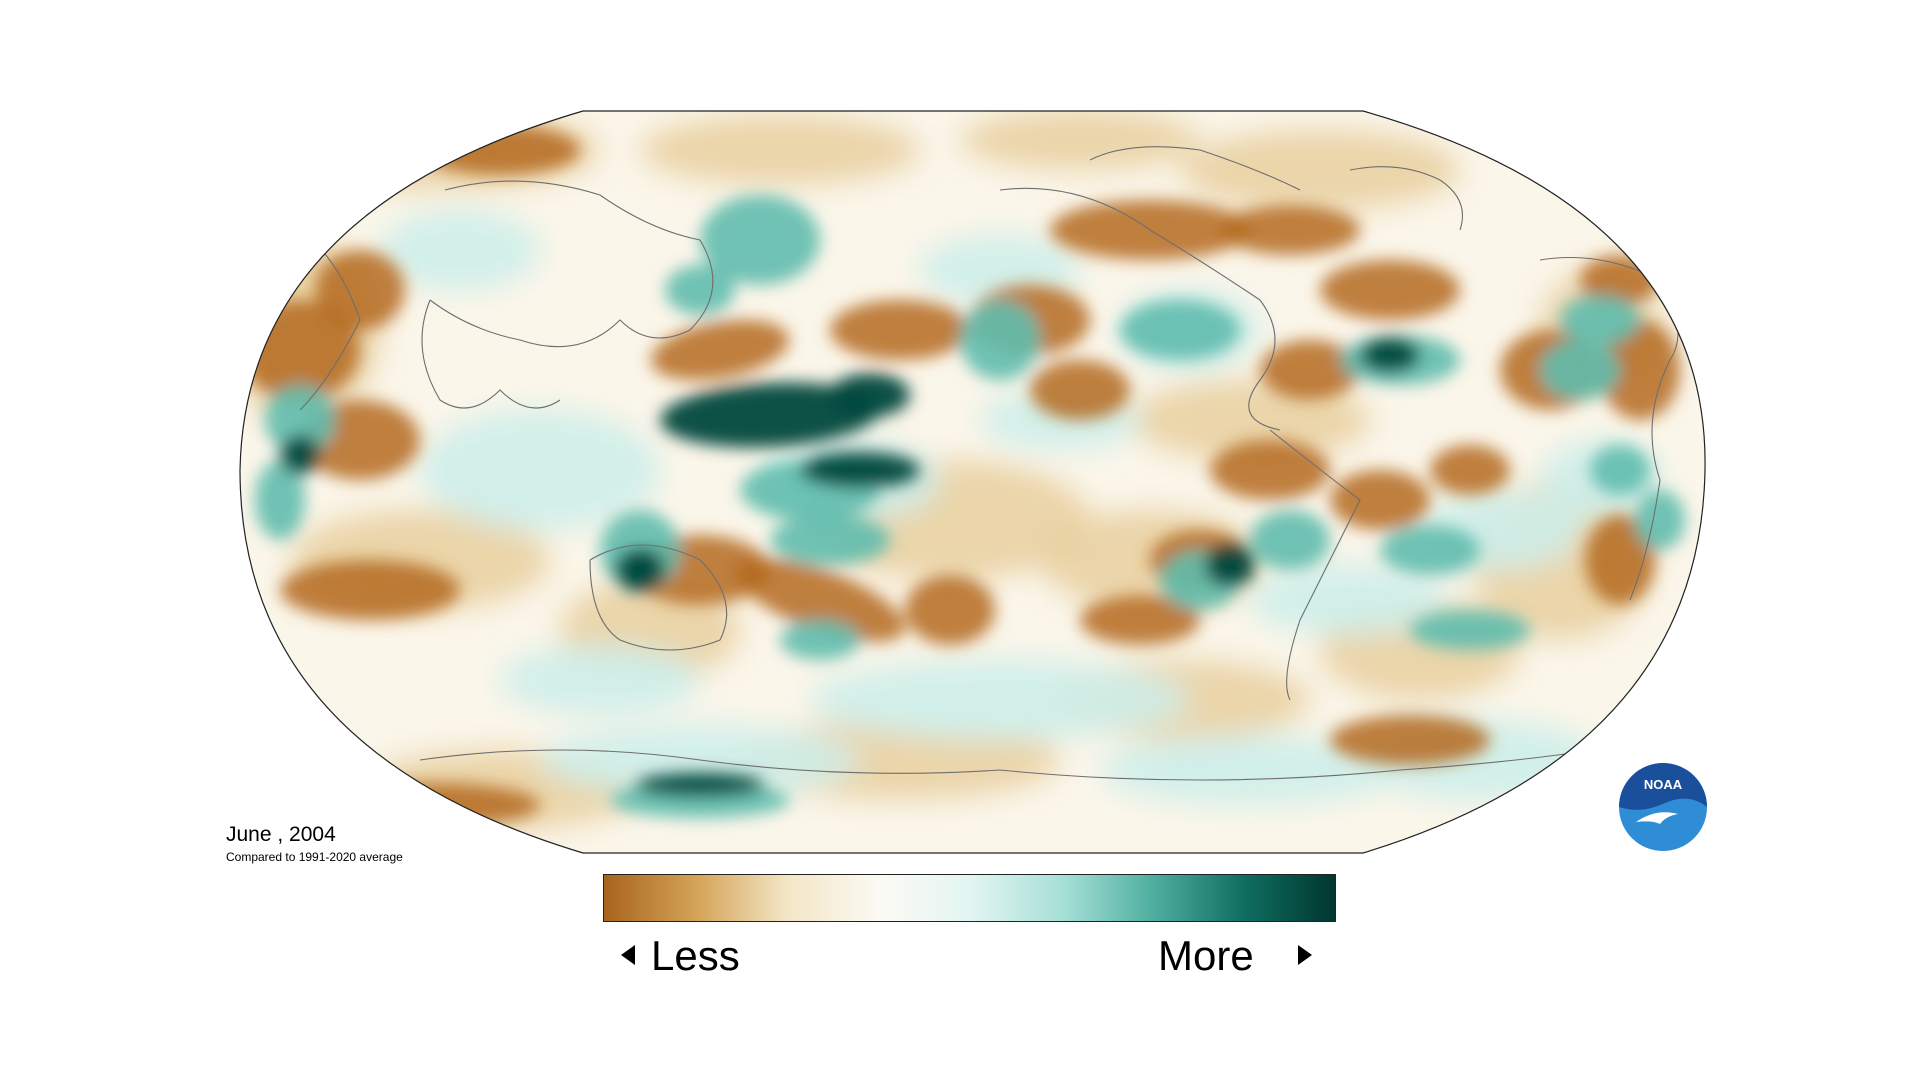 The image size is (1920, 1080). I want to click on map-date-caption: June , 2004, so click(281, 834).